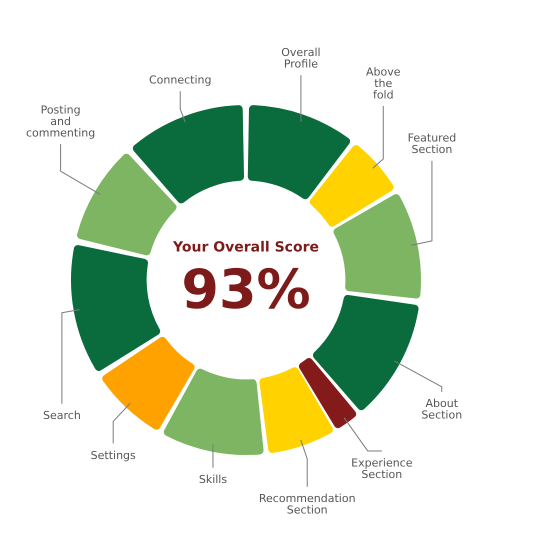 Image resolution: width=554 pixels, height=538 pixels. Describe the element at coordinates (61, 415) in the screenshot. I see `slice-label: Search` at that location.